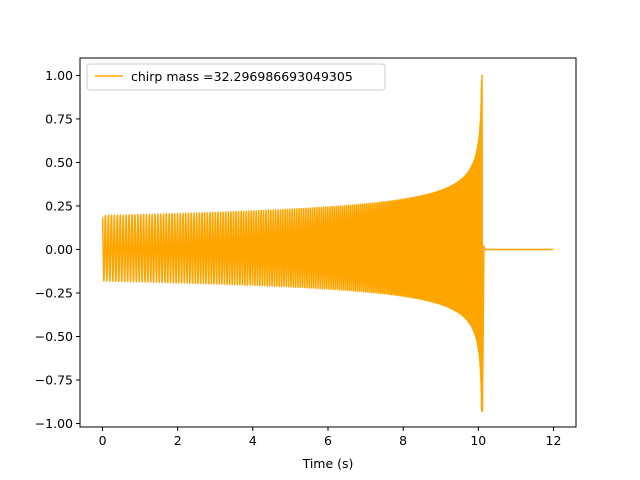 The height and width of the screenshot is (480, 640). I want to click on y-tick-label: −0.50, so click(54, 336).